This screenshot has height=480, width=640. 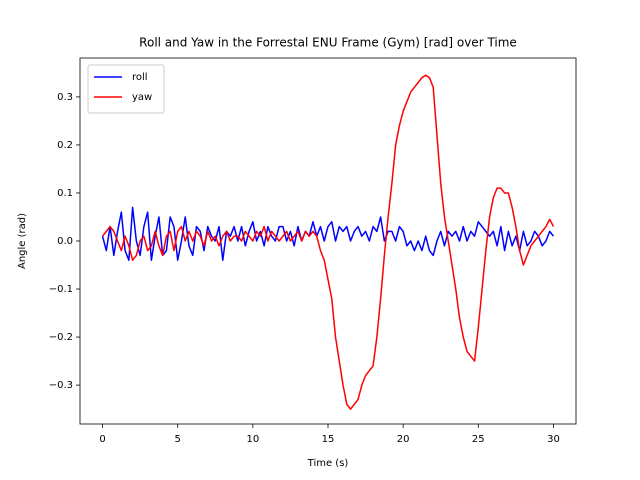 I want to click on legend-label: roll, so click(x=140, y=77).